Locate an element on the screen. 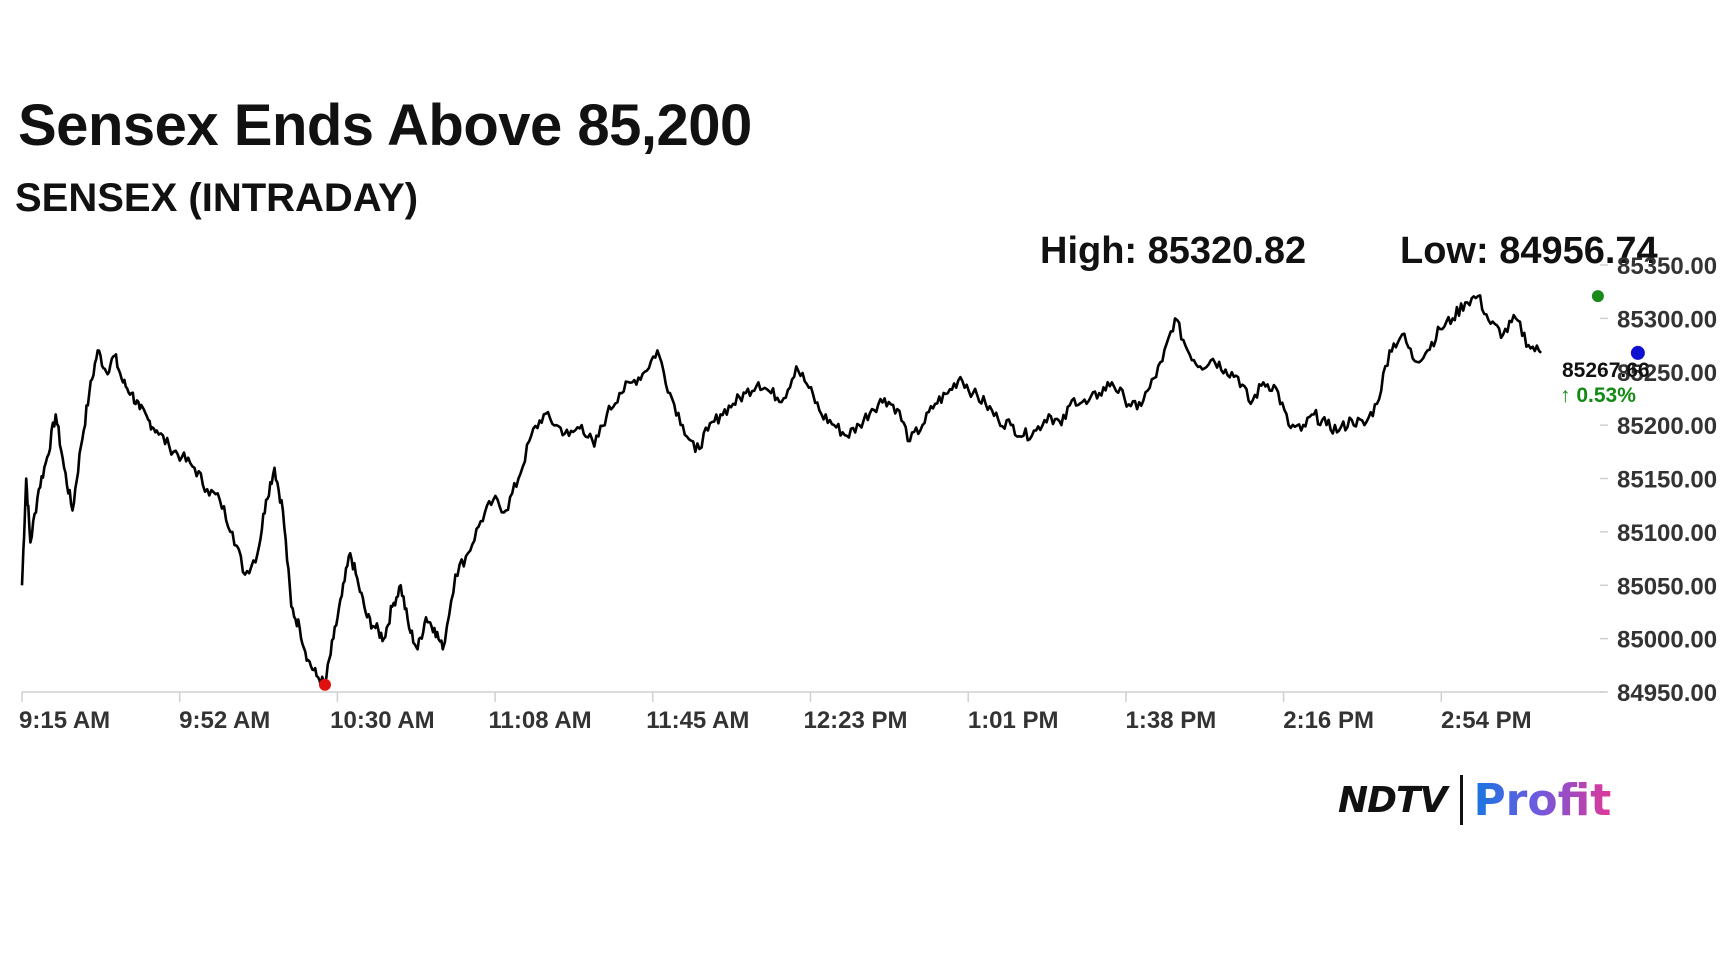  y-tick-label: 85200.00 is located at coordinates (1667, 426).